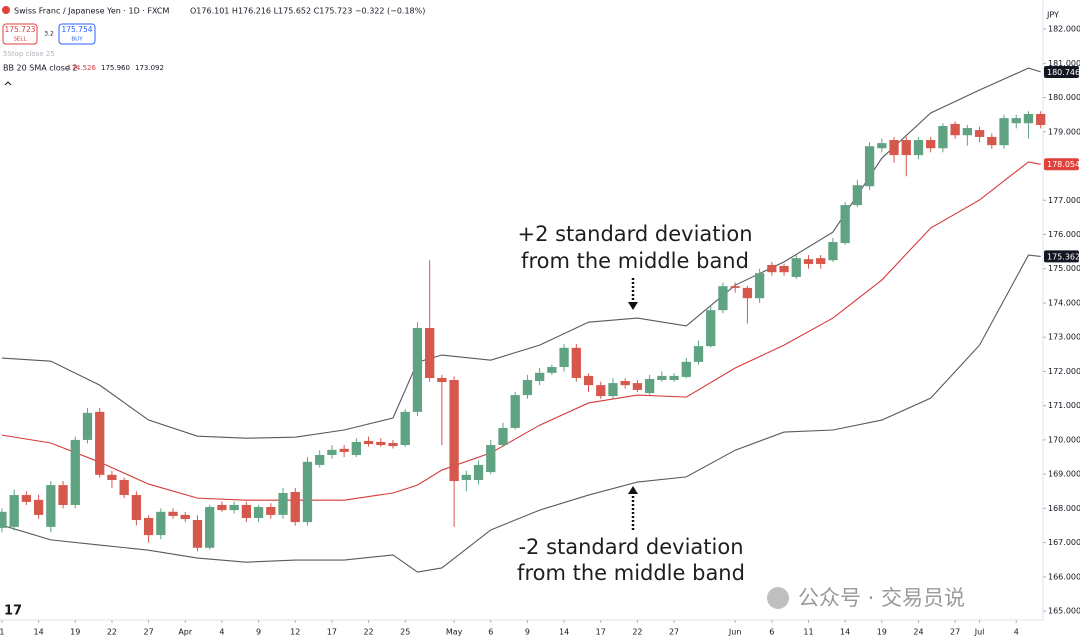 This screenshot has height=640, width=1080. I want to click on buy-button, so click(77, 34).